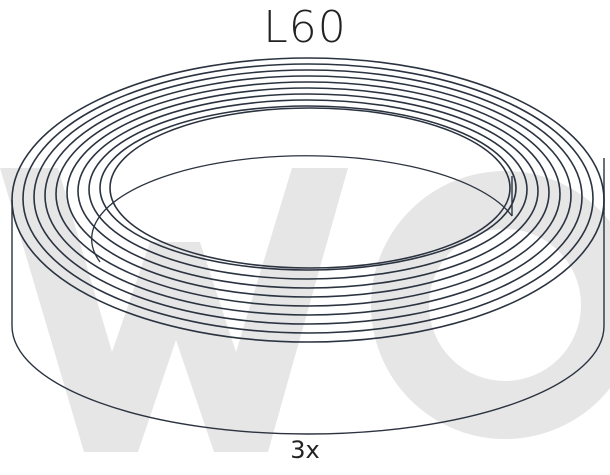  Describe the element at coordinates (558, 187) in the screenshot. I see `coil-strip-end` at that location.